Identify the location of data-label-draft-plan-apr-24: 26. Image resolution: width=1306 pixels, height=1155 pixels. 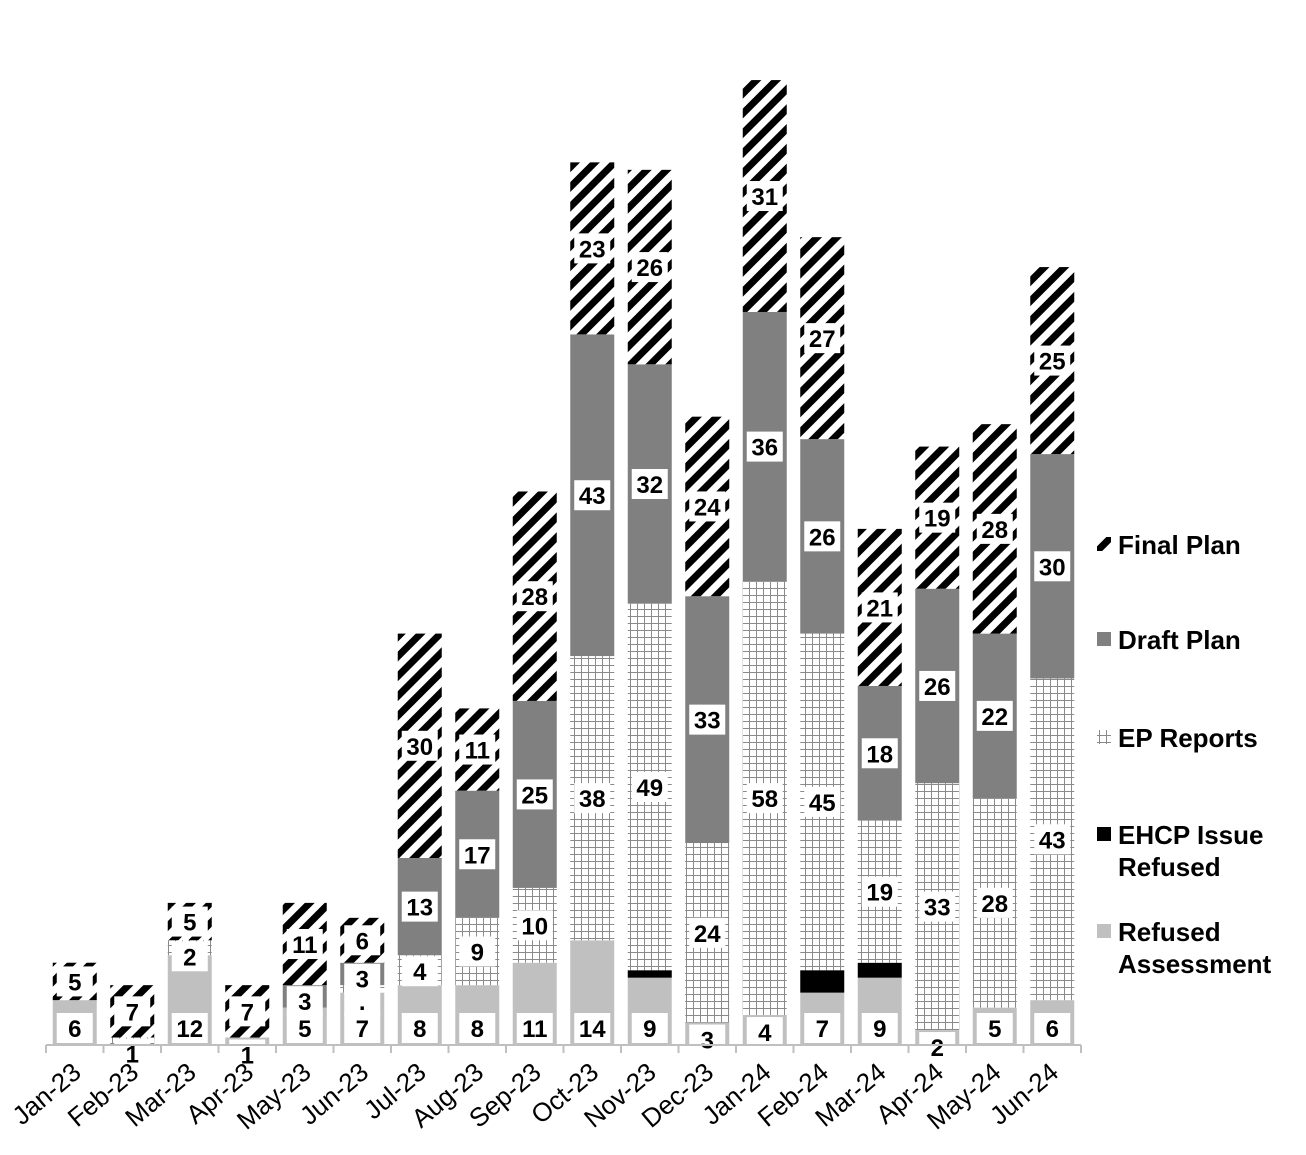
(937, 687).